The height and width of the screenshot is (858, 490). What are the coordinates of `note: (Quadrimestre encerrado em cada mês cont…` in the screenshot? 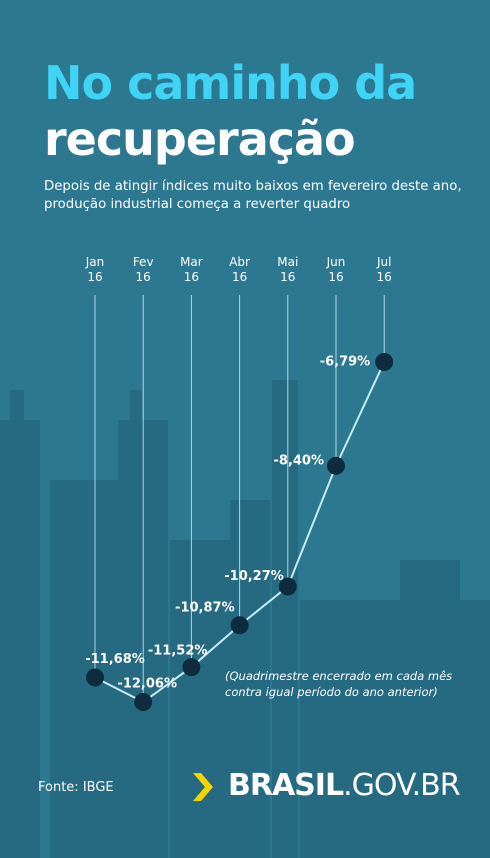 It's located at (339, 684).